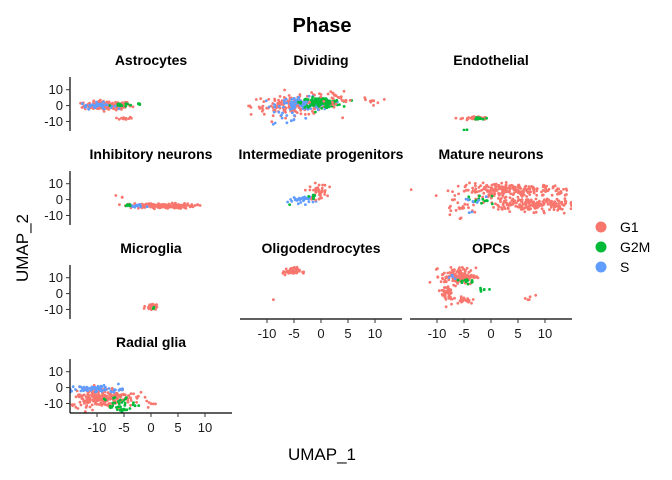  I want to click on y-tick-label: 10, so click(56, 277).